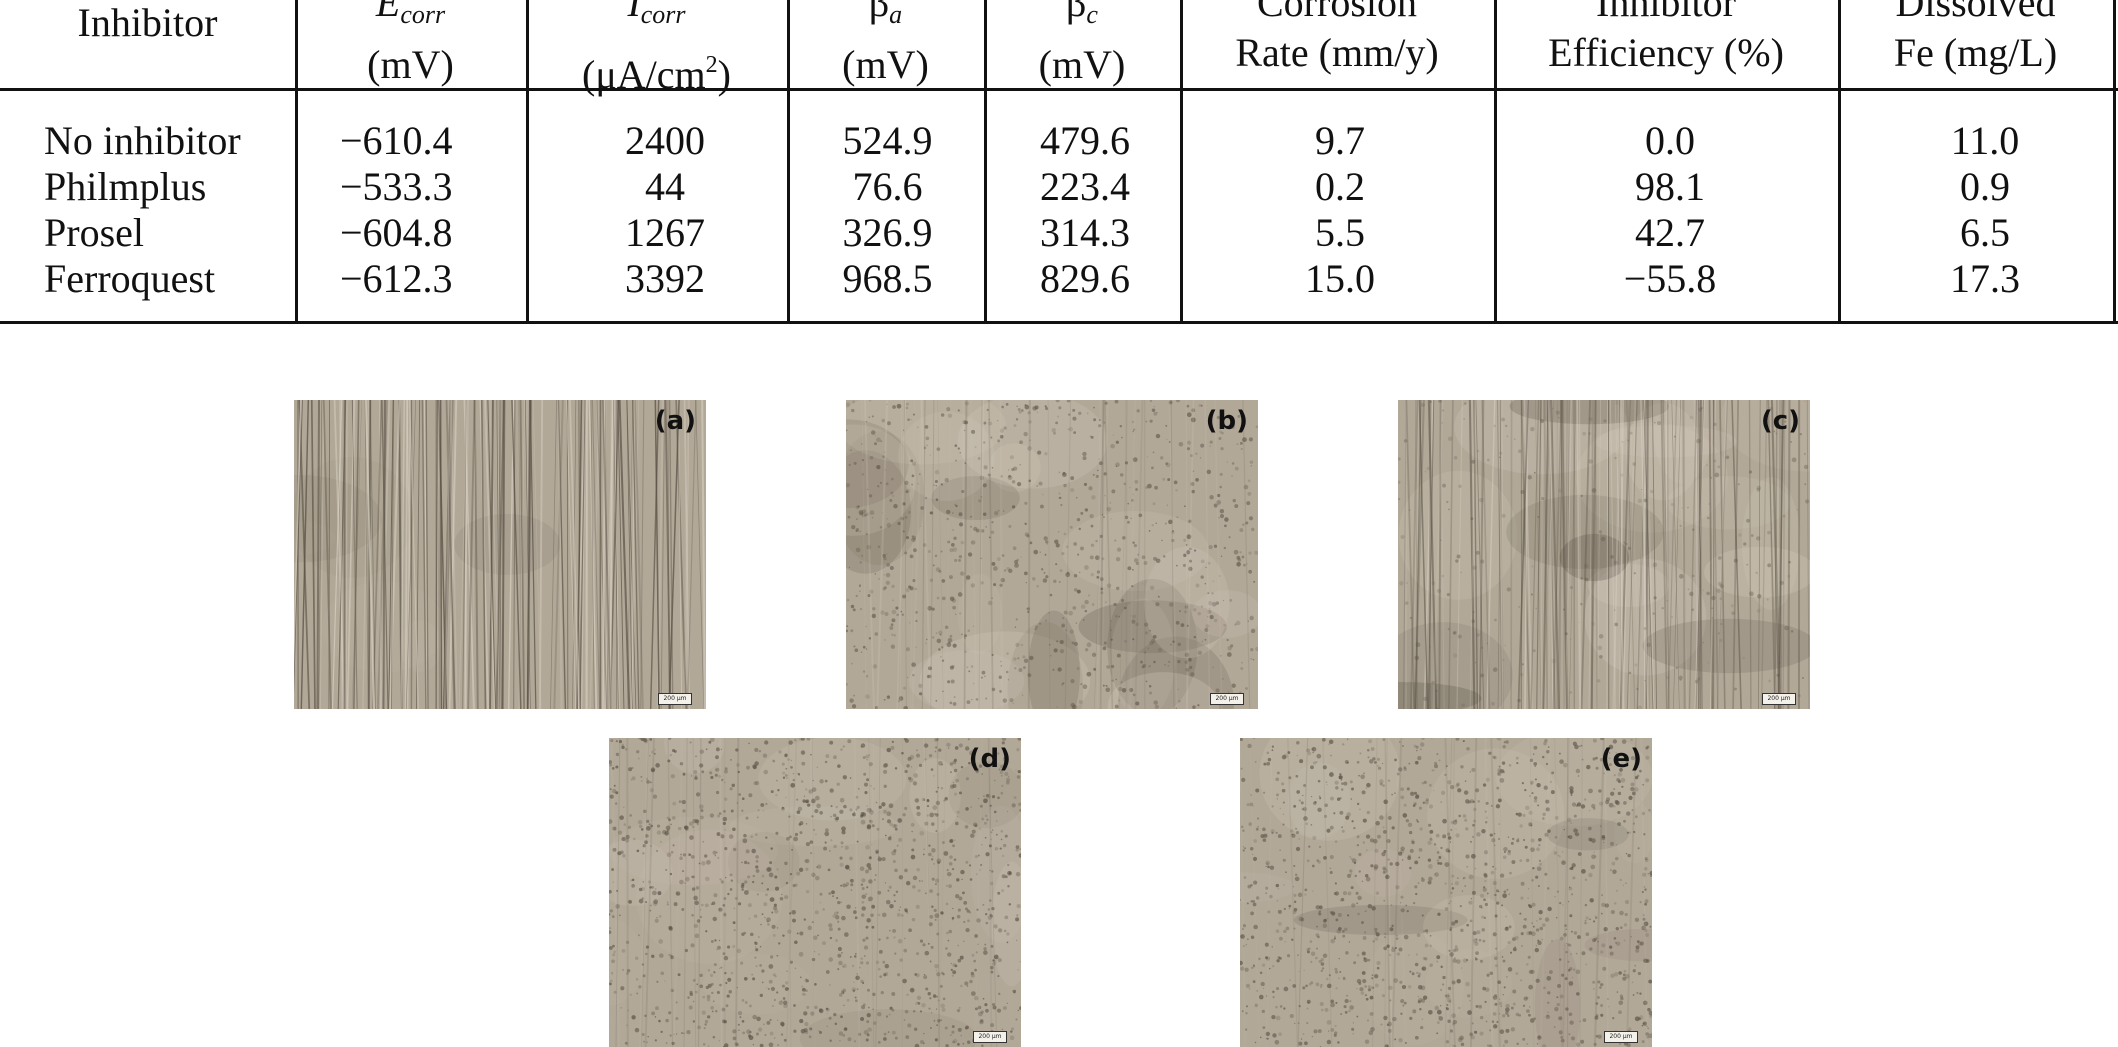  Describe the element at coordinates (656, 50) in the screenshot. I see `header-icorr: Icorr (μA/cm2)` at that location.